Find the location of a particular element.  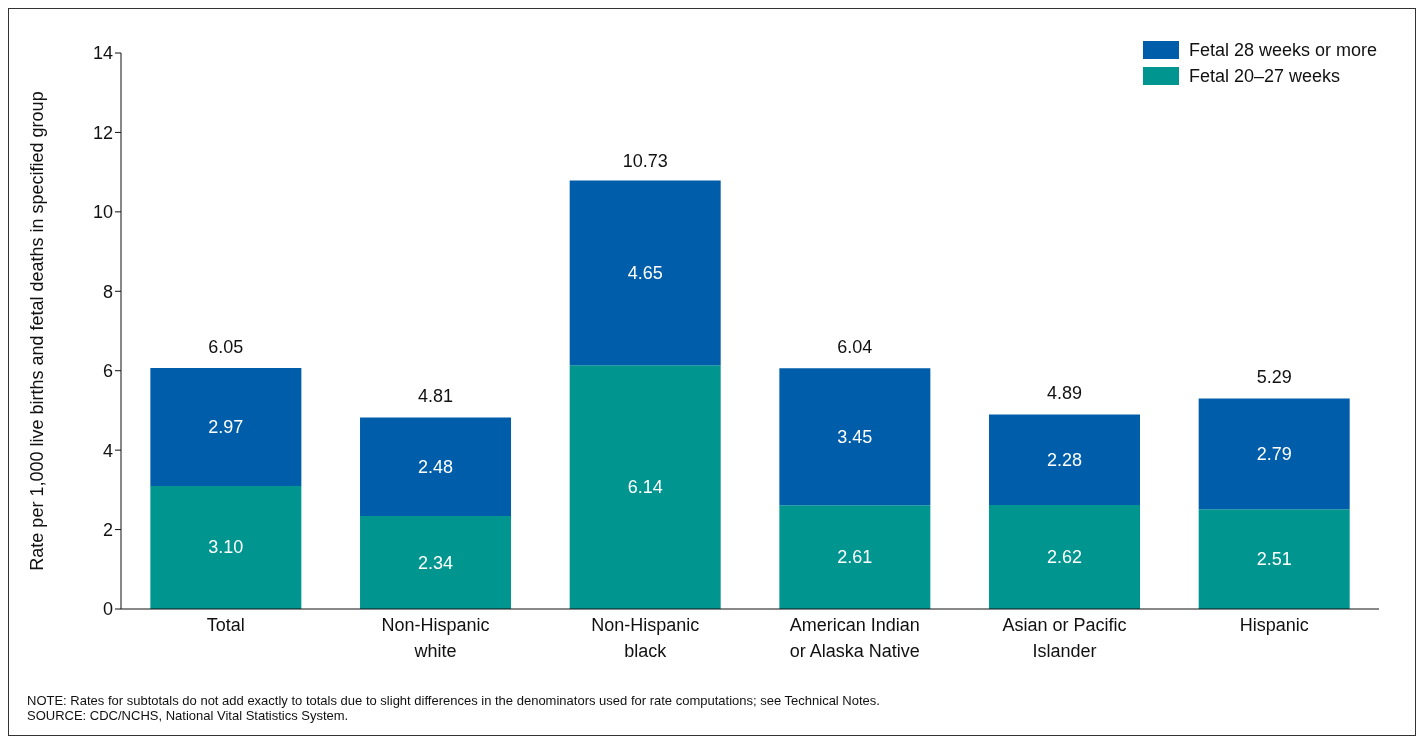

data-label: 3.45 is located at coordinates (855, 436).